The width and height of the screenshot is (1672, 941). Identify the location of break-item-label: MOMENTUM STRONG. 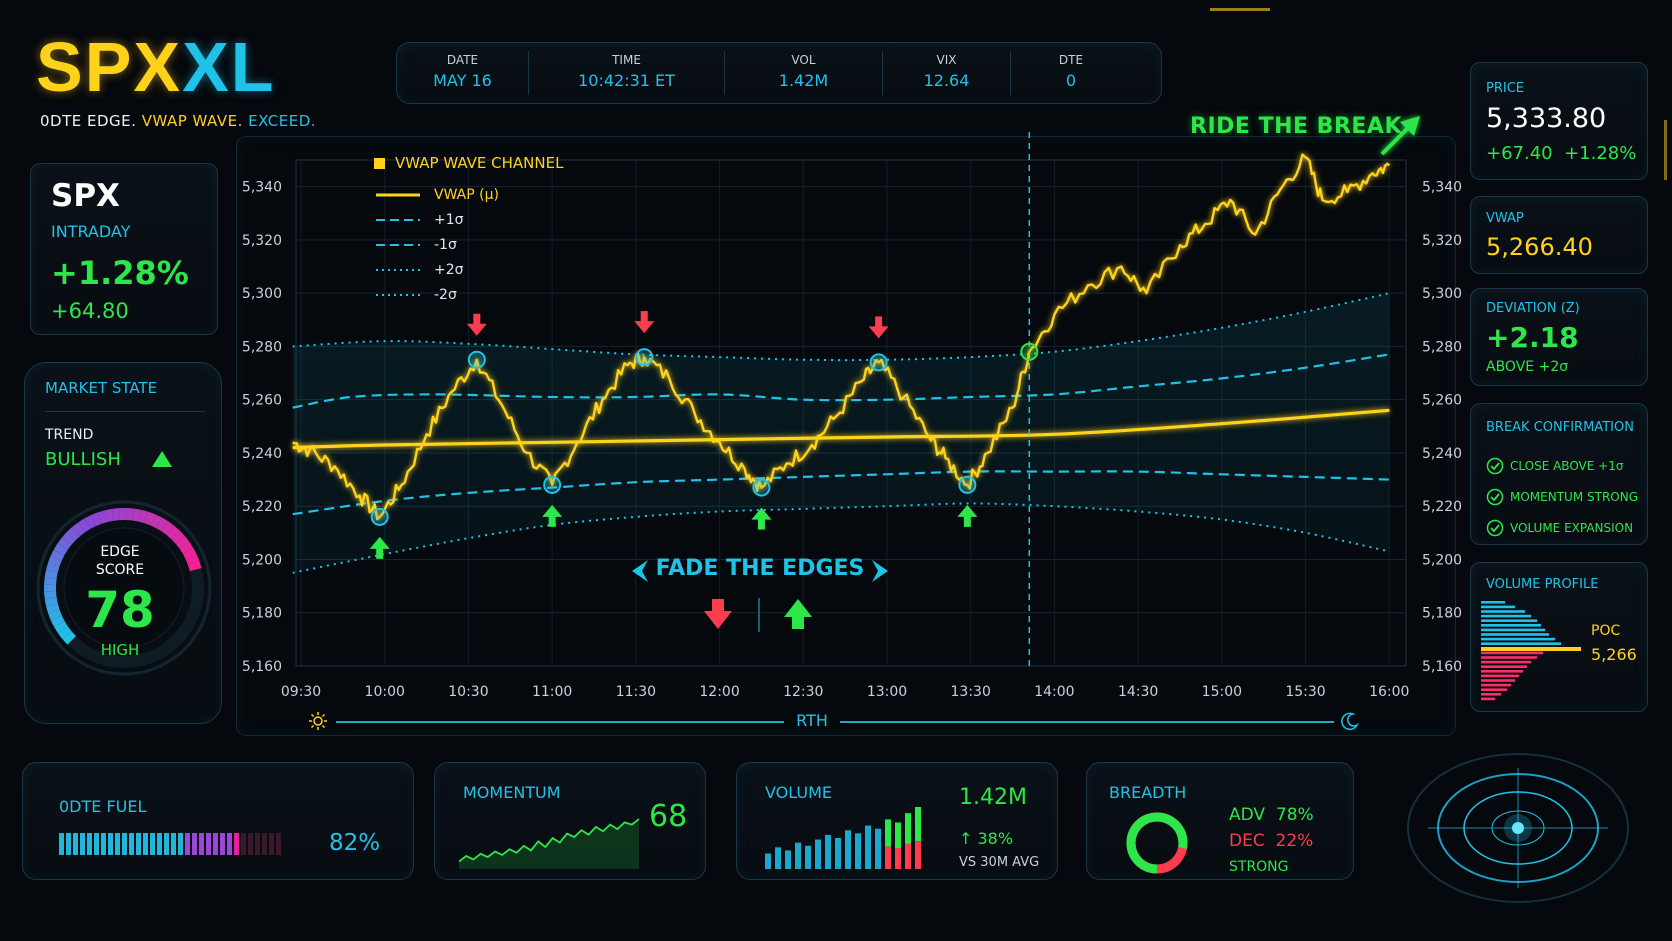
(1574, 496).